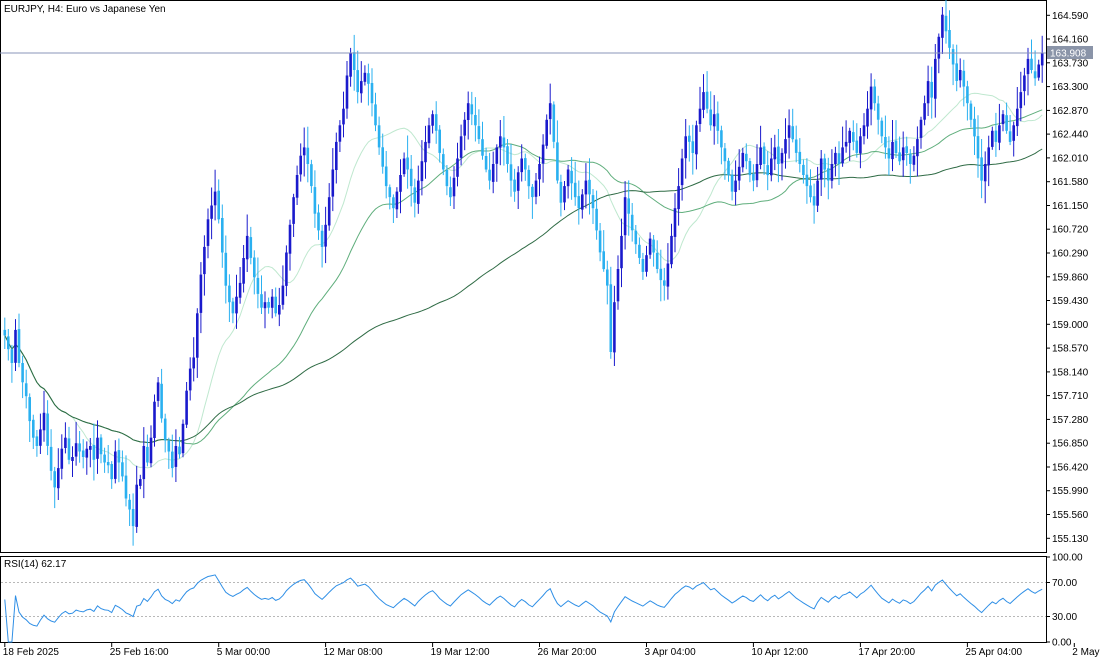 This screenshot has height=665, width=1100. Describe the element at coordinates (139, 652) in the screenshot. I see `time-tick-label: 25 Feb 16:00` at that location.